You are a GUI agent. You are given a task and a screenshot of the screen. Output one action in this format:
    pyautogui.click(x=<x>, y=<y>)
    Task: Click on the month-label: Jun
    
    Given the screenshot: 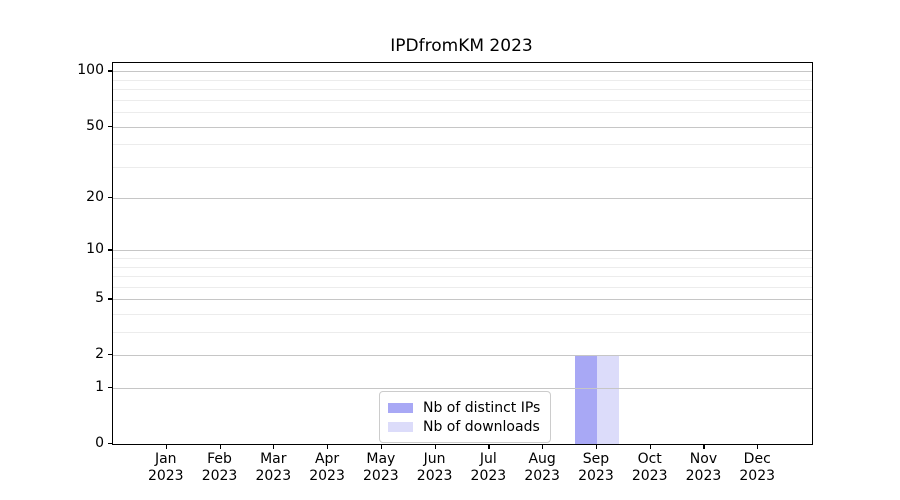 What is the action you would take?
    pyautogui.click(x=434, y=459)
    